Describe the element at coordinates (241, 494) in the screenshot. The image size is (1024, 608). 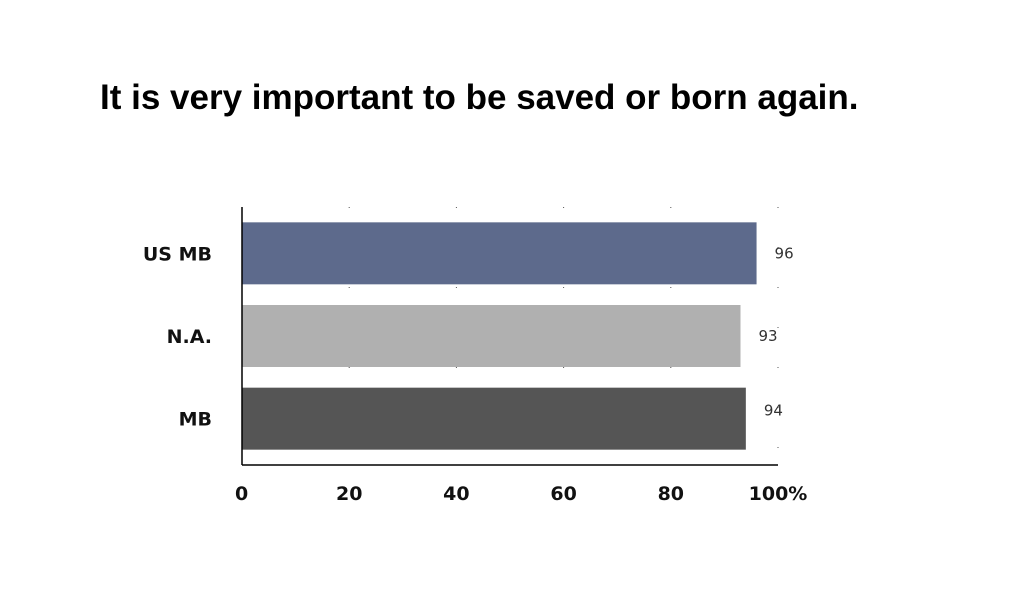
I see `x-tick-label-0: 0` at that location.